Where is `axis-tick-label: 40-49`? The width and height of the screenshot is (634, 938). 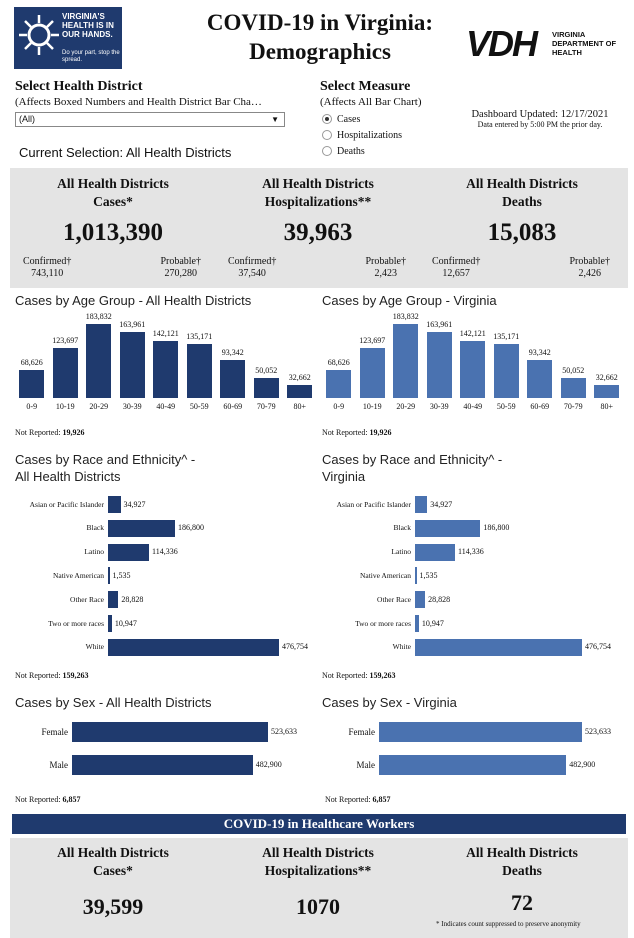
axis-tick-label: 40-49 is located at coordinates (473, 406).